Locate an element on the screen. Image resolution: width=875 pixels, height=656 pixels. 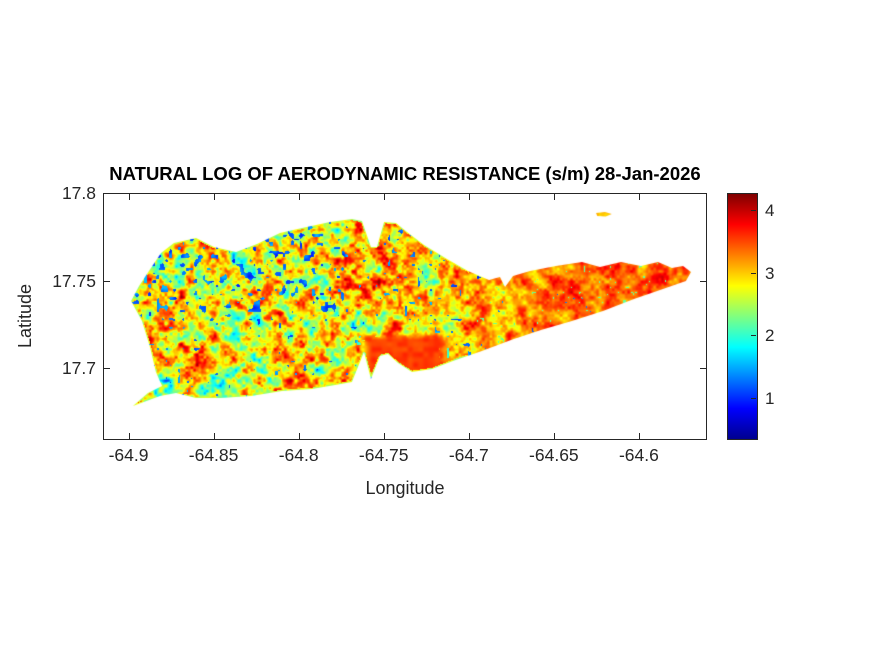
y-tick-label: 17.7 is located at coordinates (78, 368).